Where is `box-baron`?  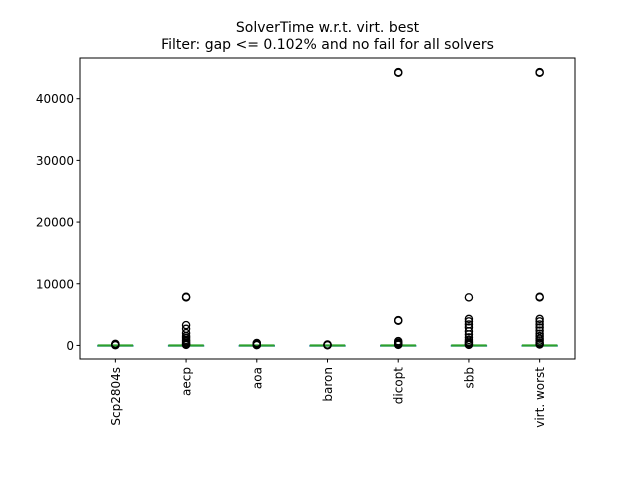 box-baron is located at coordinates (327, 345).